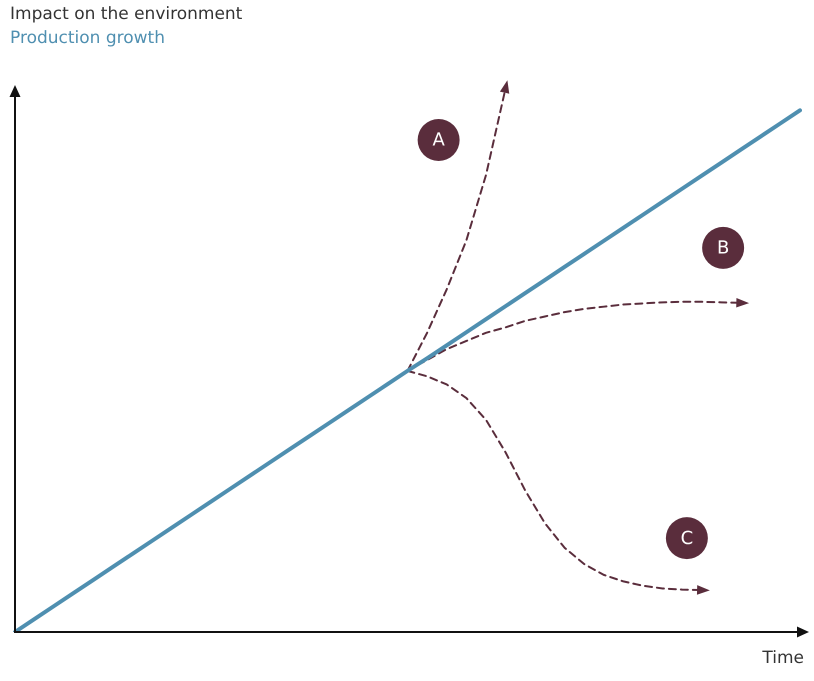 The width and height of the screenshot is (814, 681). What do you see at coordinates (783, 658) in the screenshot?
I see `x-axis-title: Time` at bounding box center [783, 658].